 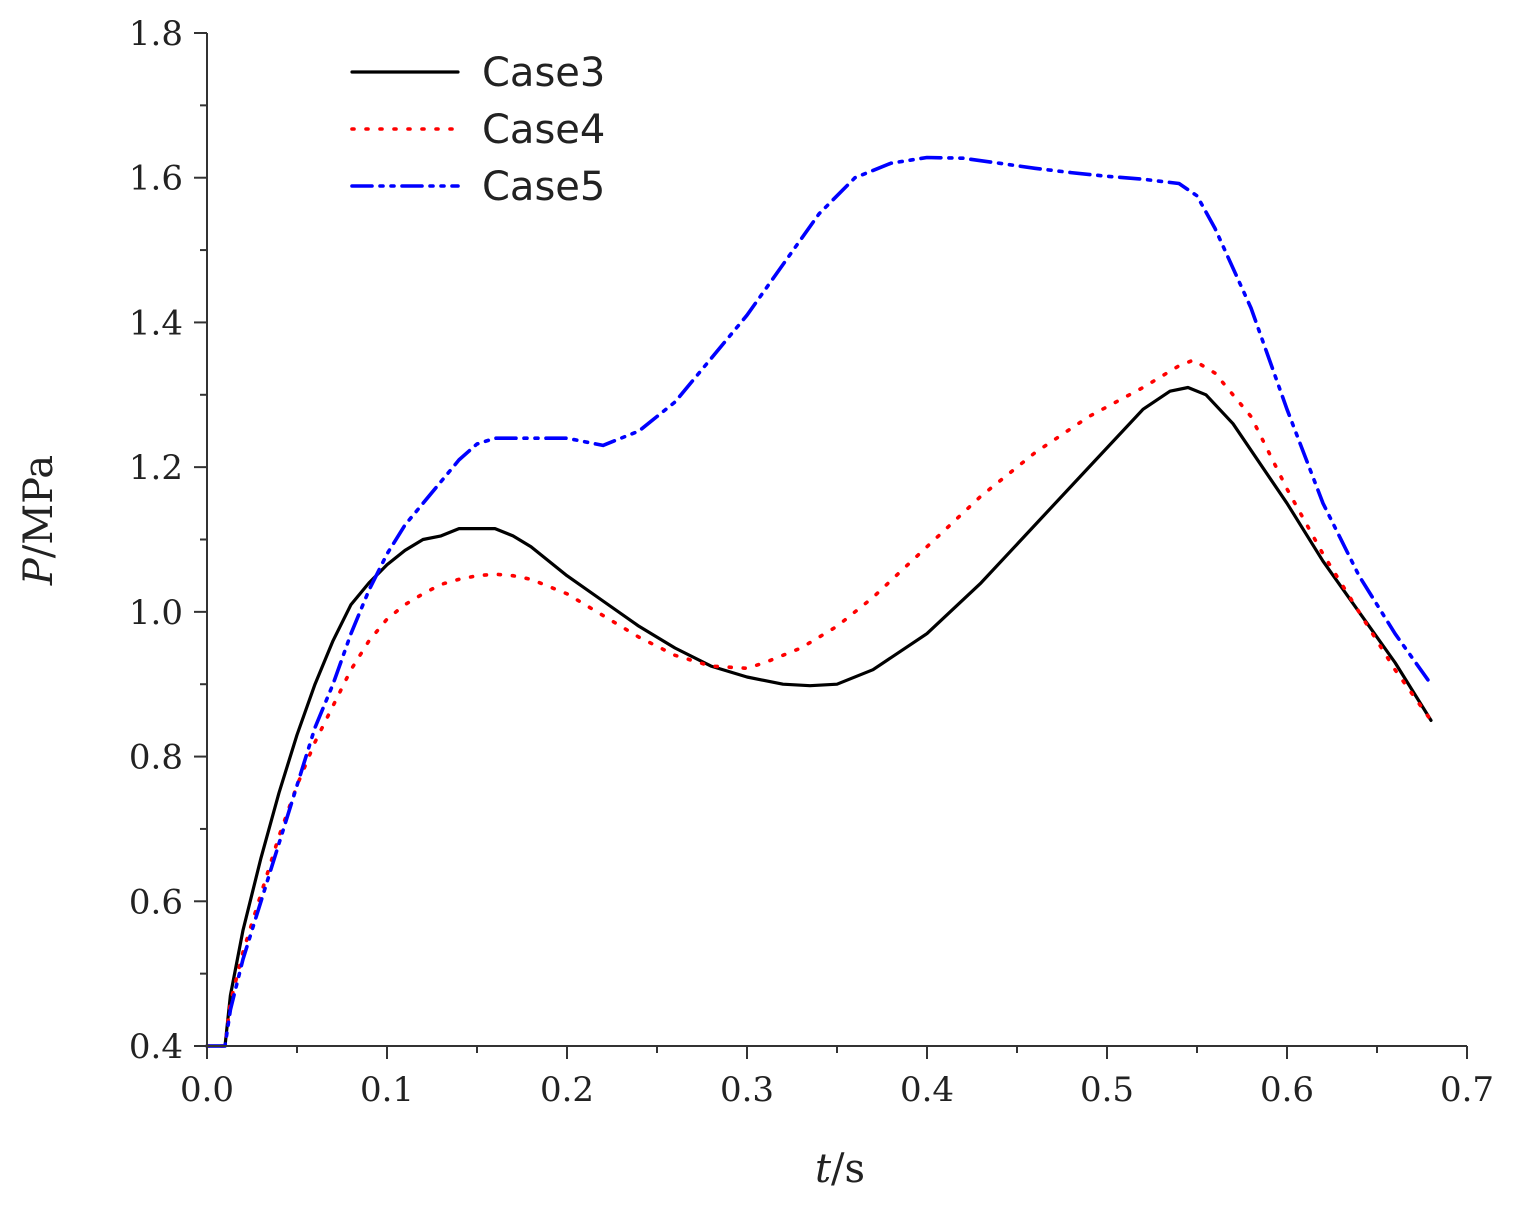 I want to click on x-tick-label: 0.1, so click(x=387, y=1090).